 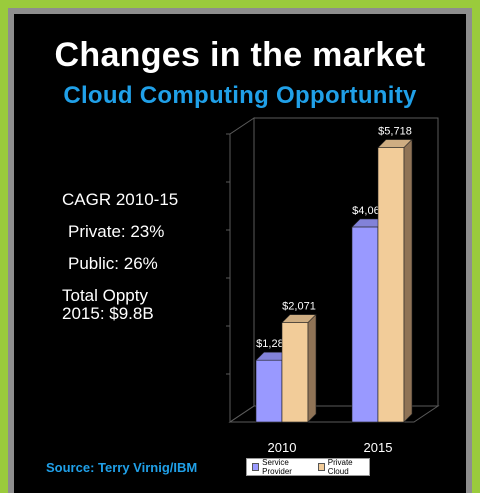 I want to click on bar-private-cloud-2010, so click(x=295, y=372).